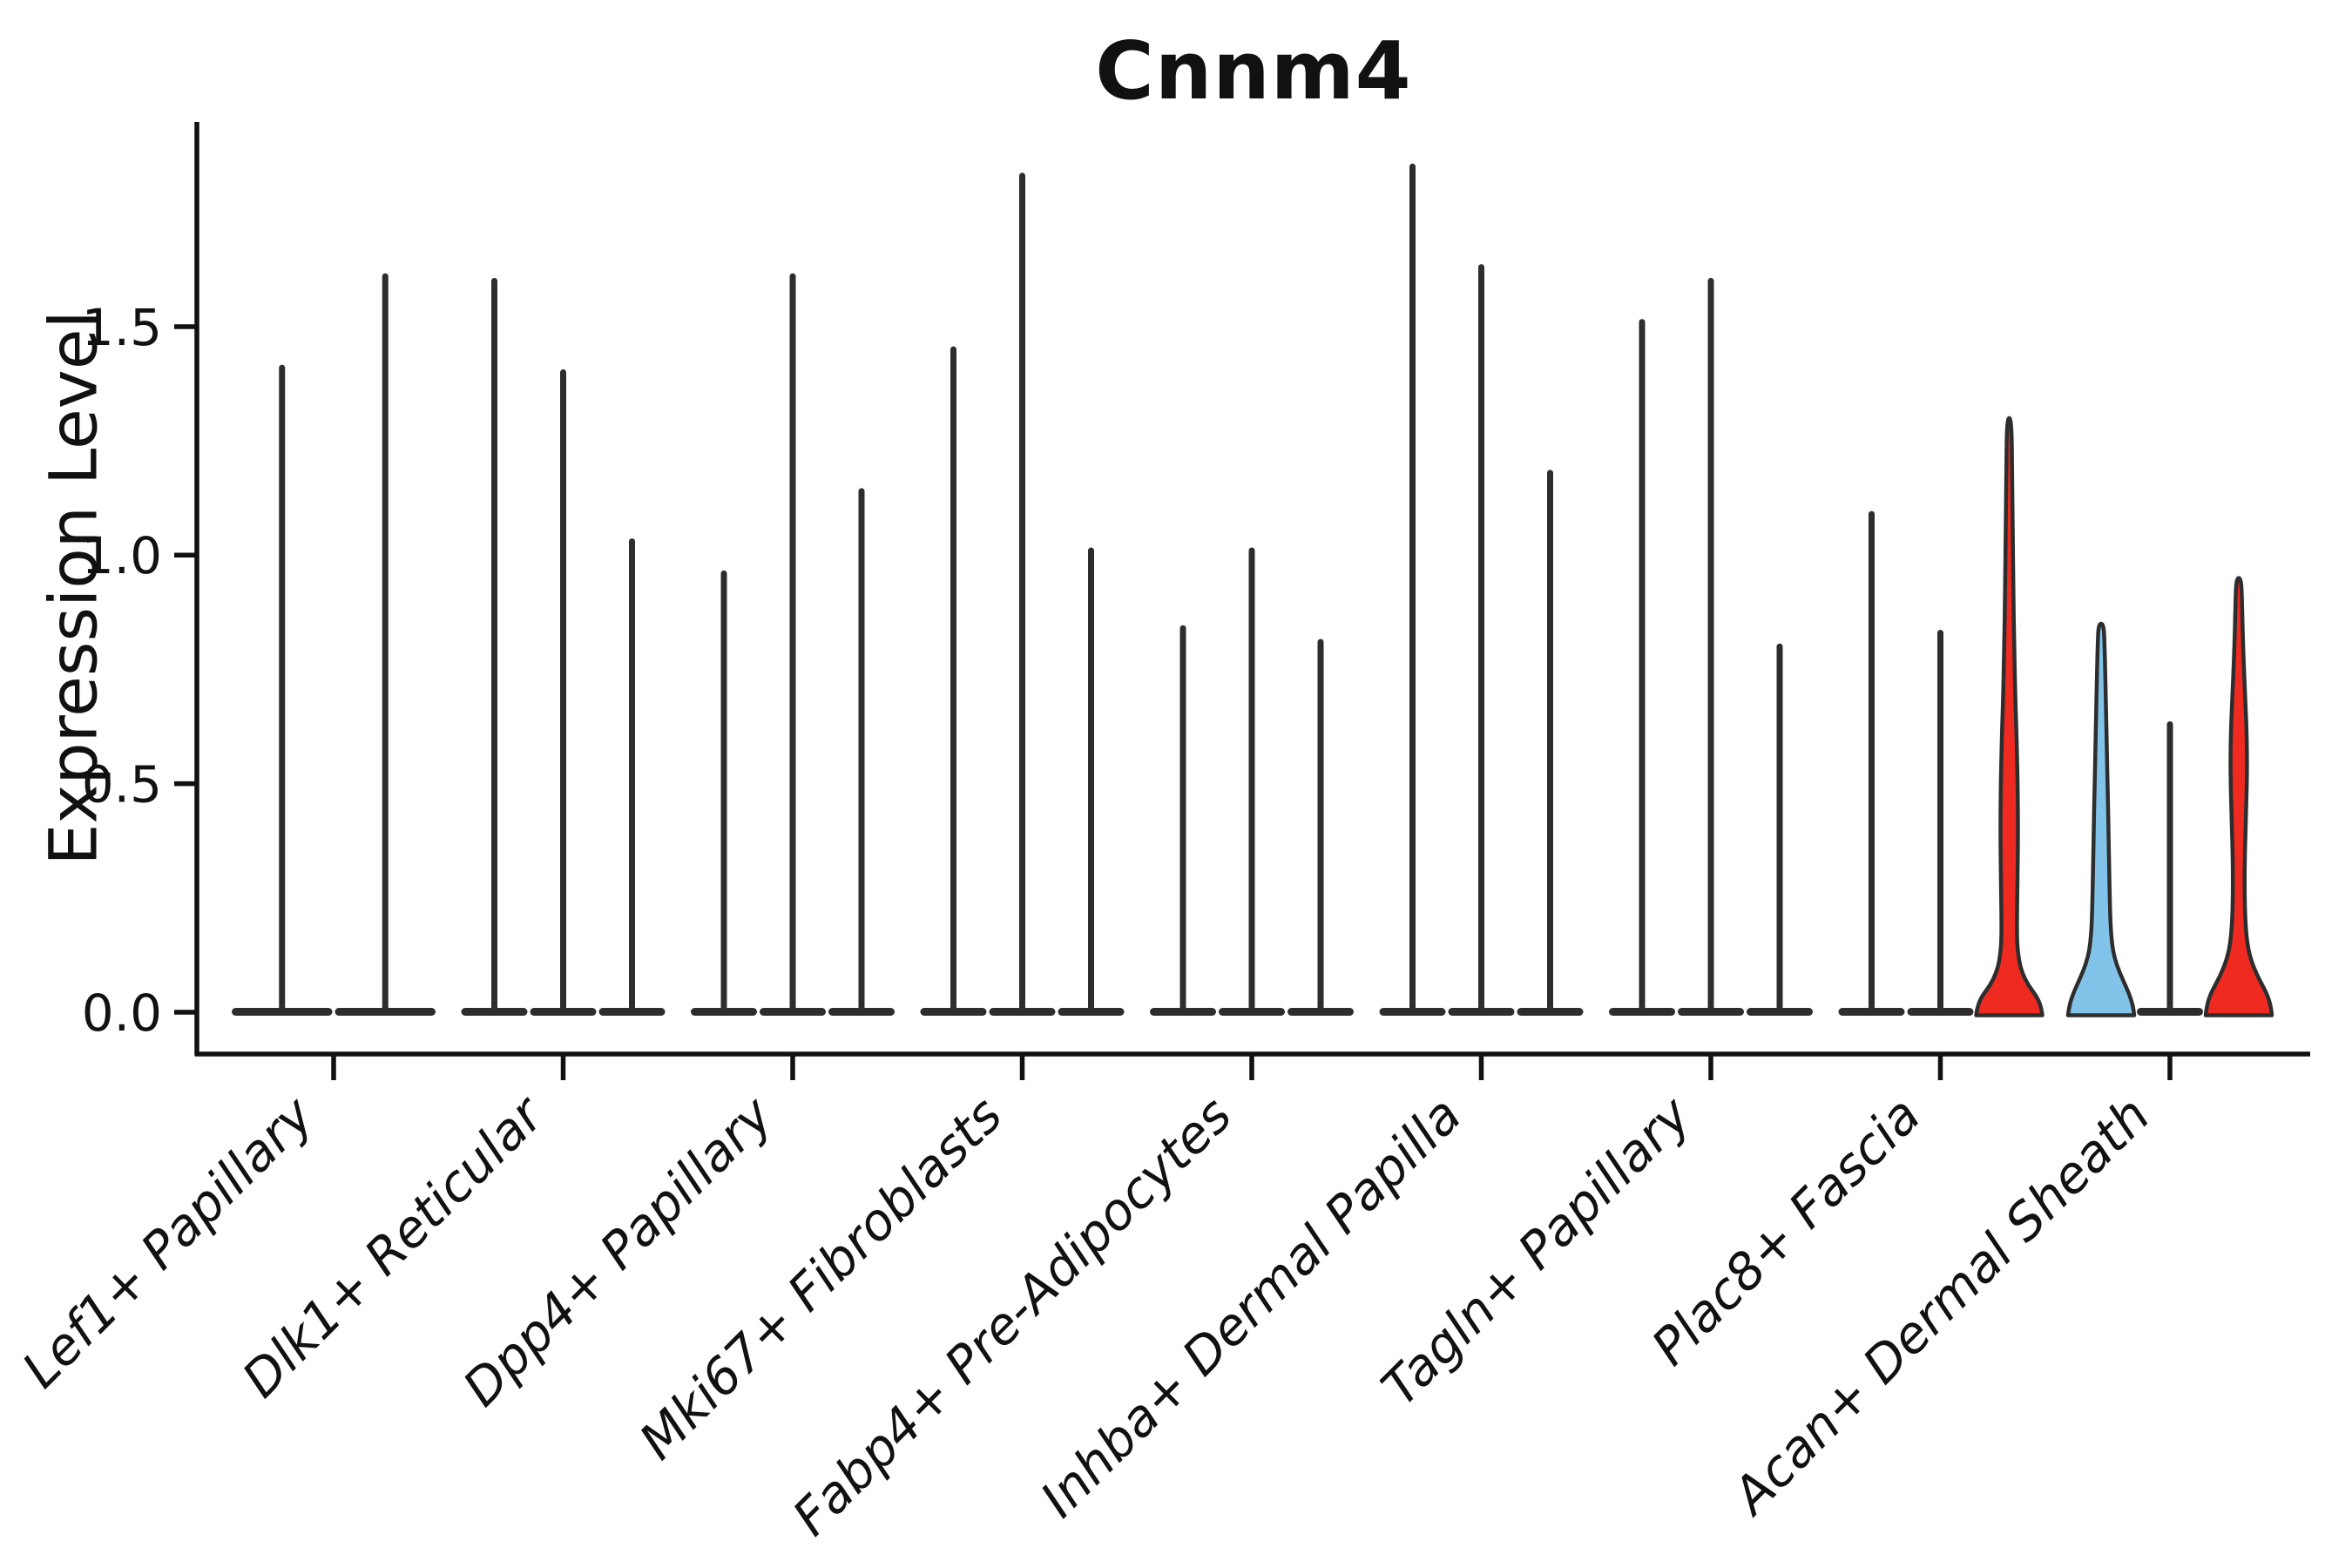  Describe the element at coordinates (122, 785) in the screenshot. I see `y-tick-label: 0.5` at that location.